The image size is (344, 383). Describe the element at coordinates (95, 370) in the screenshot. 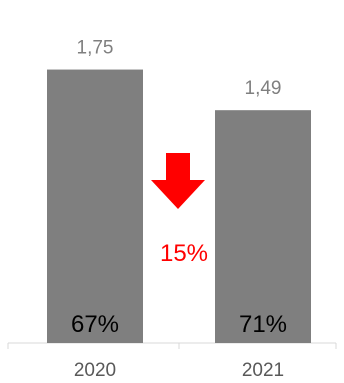

I see `x-tick-label-2020: 2020` at that location.